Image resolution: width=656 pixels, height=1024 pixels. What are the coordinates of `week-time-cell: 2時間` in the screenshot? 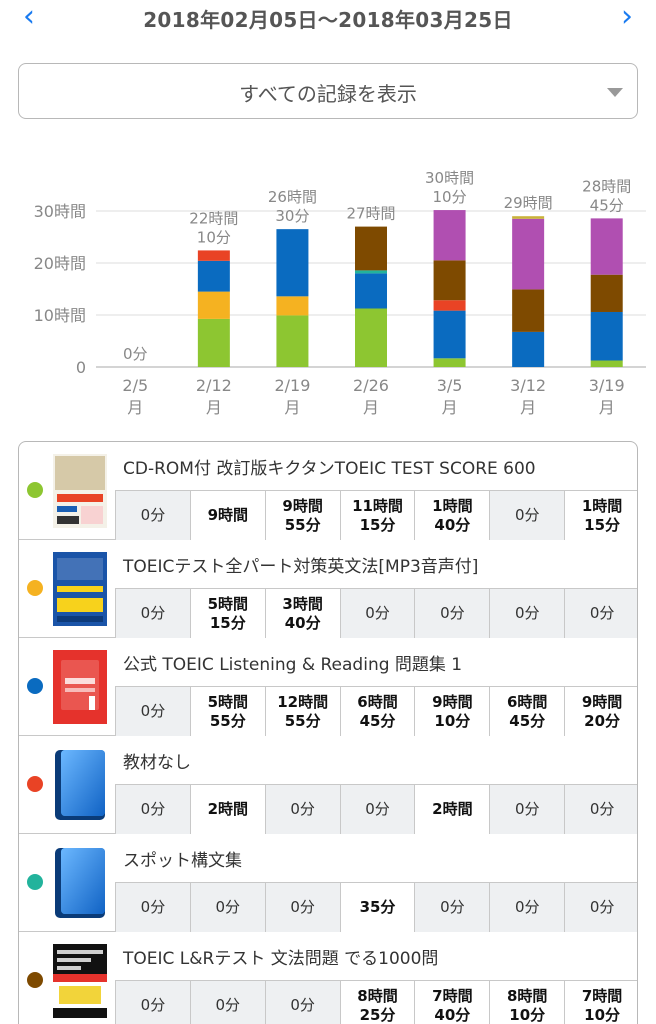 It's located at (452, 809).